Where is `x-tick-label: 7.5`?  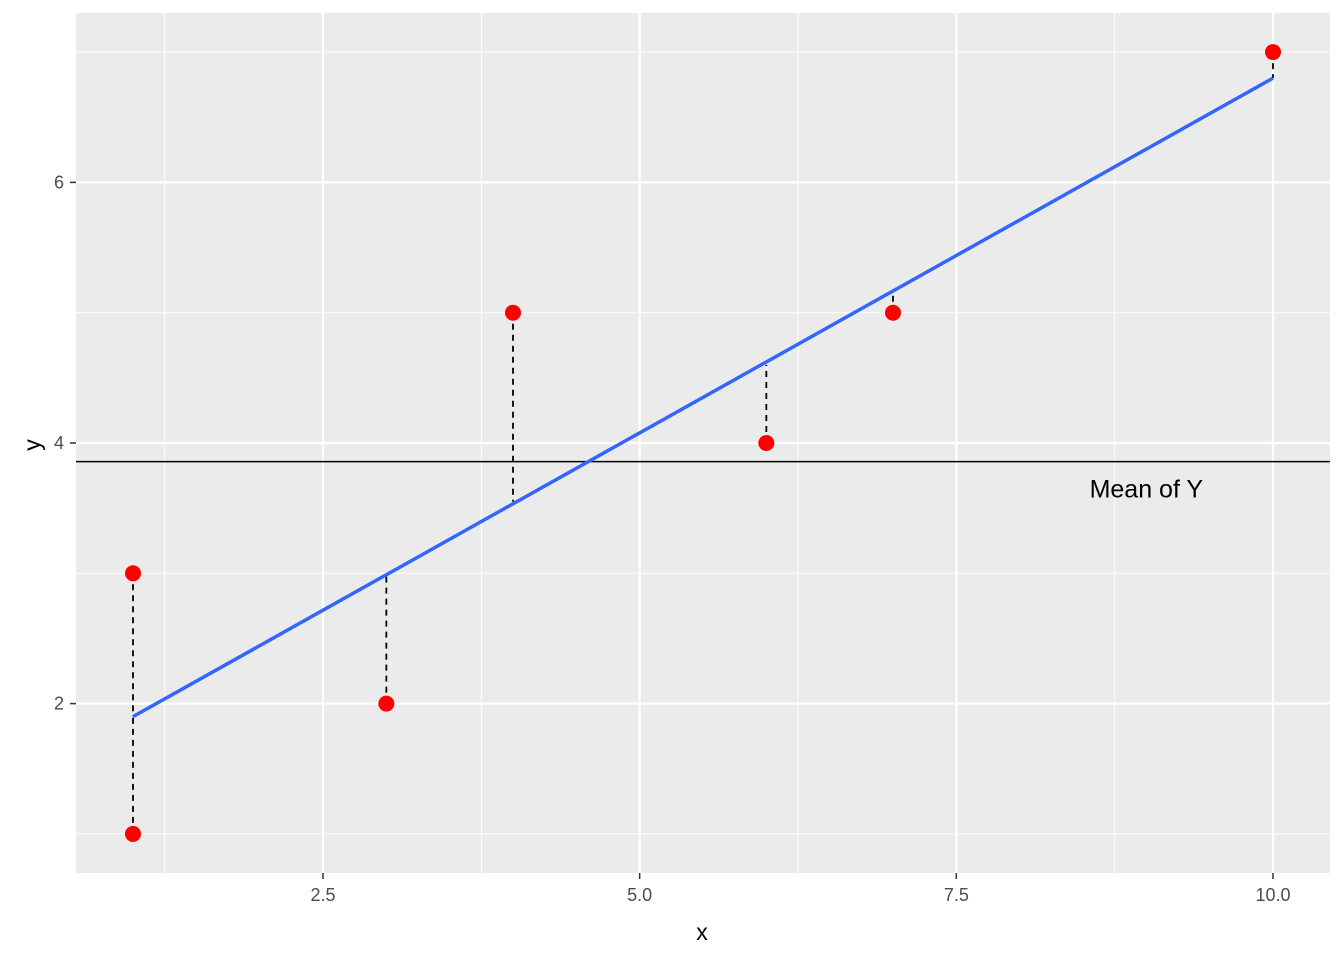
x-tick-label: 7.5 is located at coordinates (956, 895).